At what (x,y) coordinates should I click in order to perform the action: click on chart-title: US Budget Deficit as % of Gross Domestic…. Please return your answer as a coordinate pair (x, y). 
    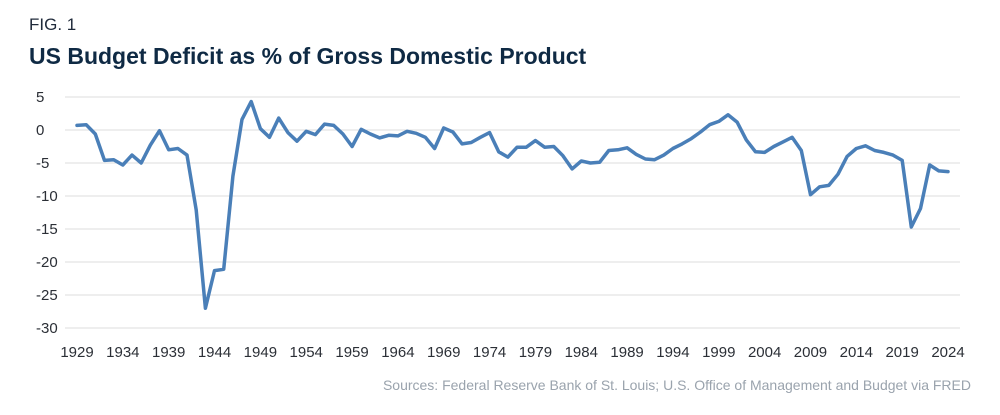
    Looking at the image, I should click on (308, 56).